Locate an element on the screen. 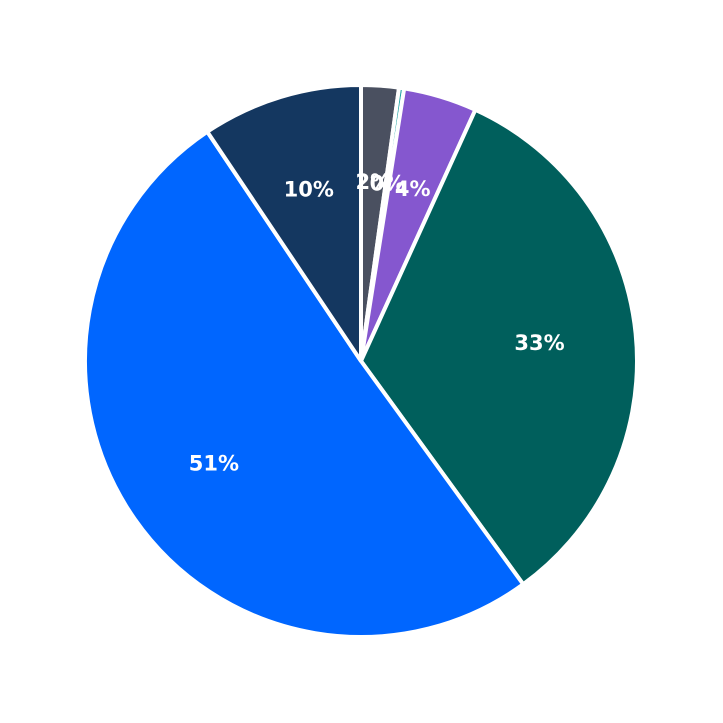 This screenshot has height=723, width=723. pie-slice-label-2: 4% is located at coordinates (413, 189).